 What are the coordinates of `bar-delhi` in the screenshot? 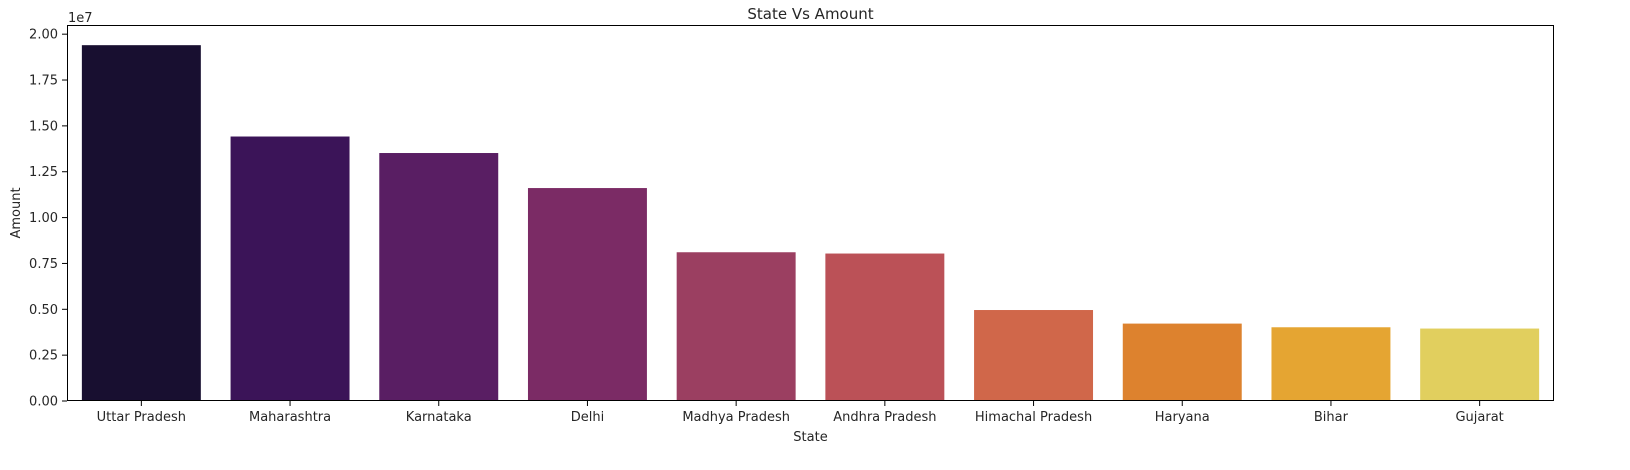 It's located at (587, 294).